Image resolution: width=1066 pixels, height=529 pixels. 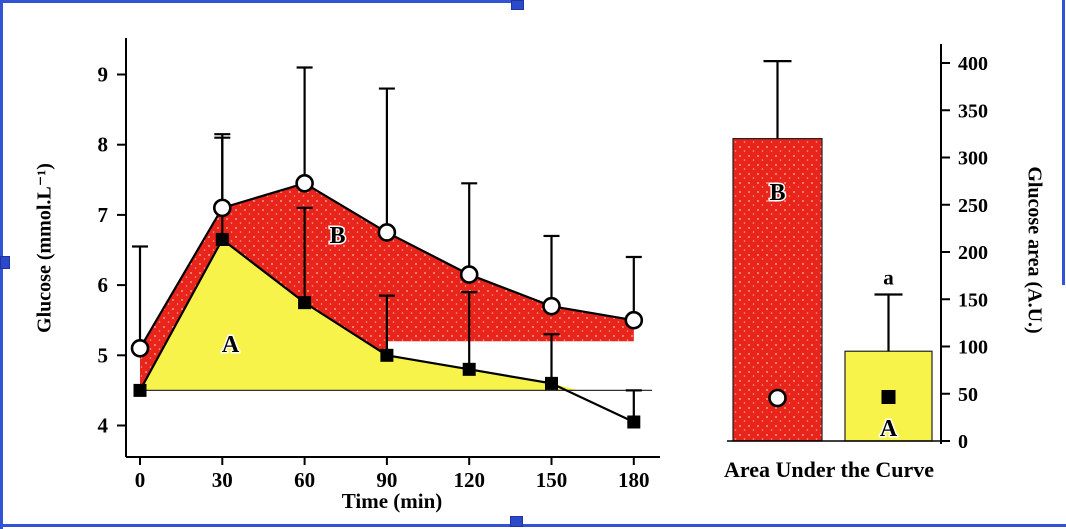 What do you see at coordinates (973, 159) in the screenshot?
I see `right-y-tick-label: 300` at bounding box center [973, 159].